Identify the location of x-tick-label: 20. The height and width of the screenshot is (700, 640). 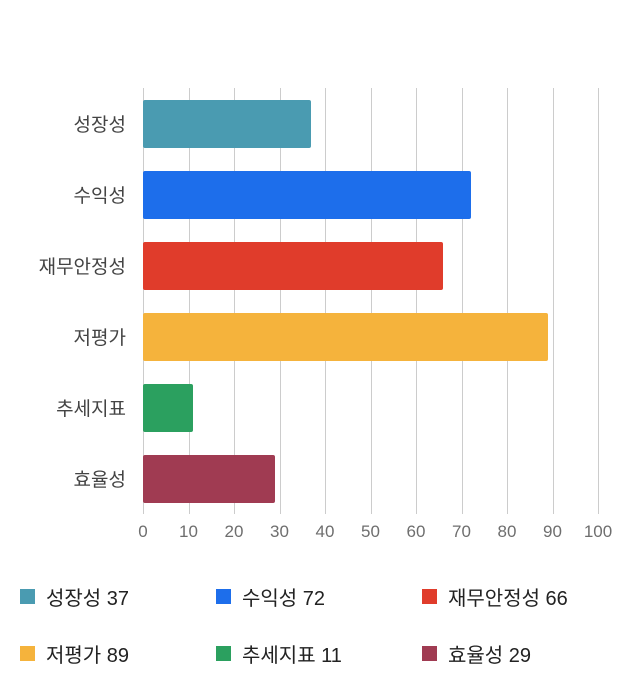
(234, 531).